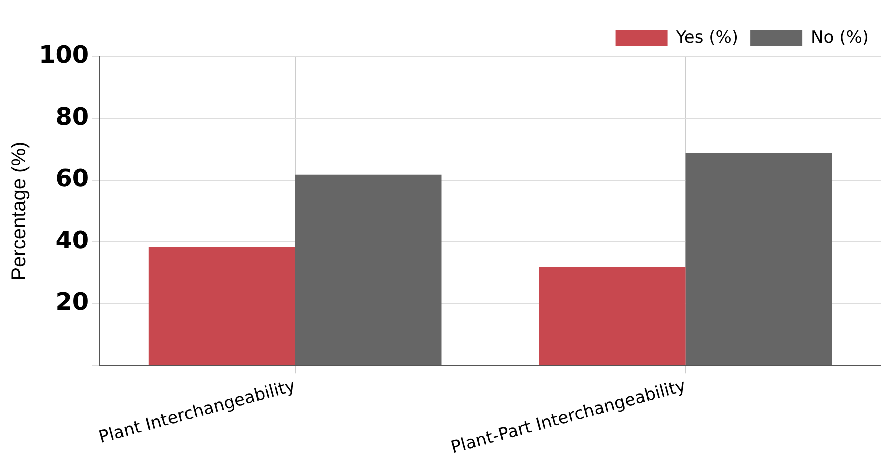  I want to click on y-tick-label: 40, so click(73, 240).